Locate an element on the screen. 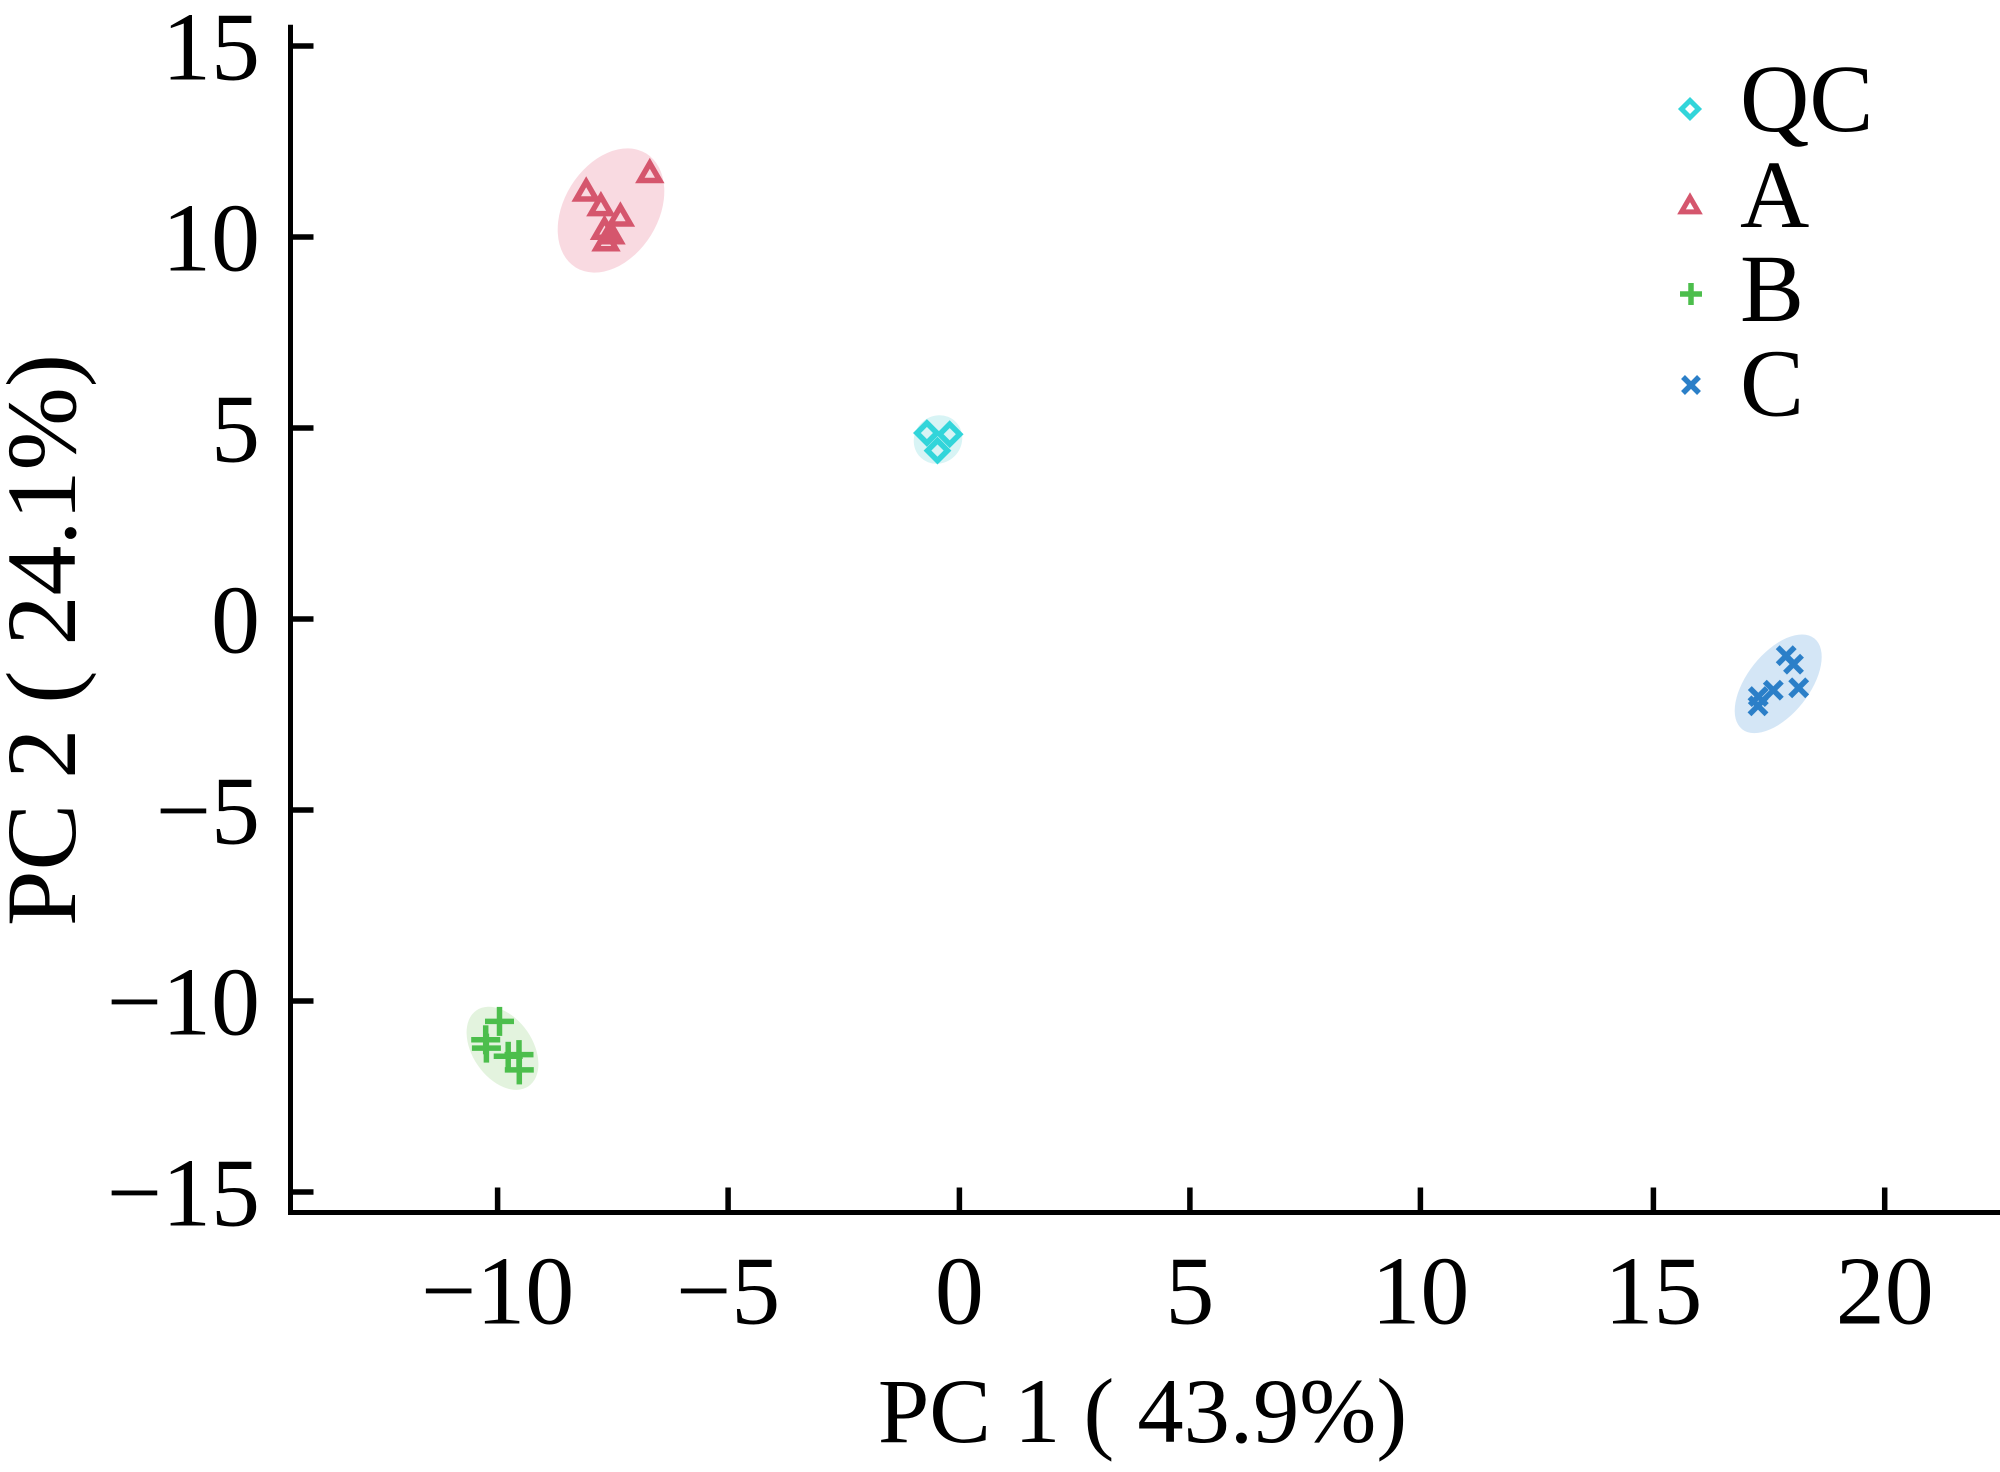  svg-text: PC 1 ( 43.9%) is located at coordinates (1142, 1412).